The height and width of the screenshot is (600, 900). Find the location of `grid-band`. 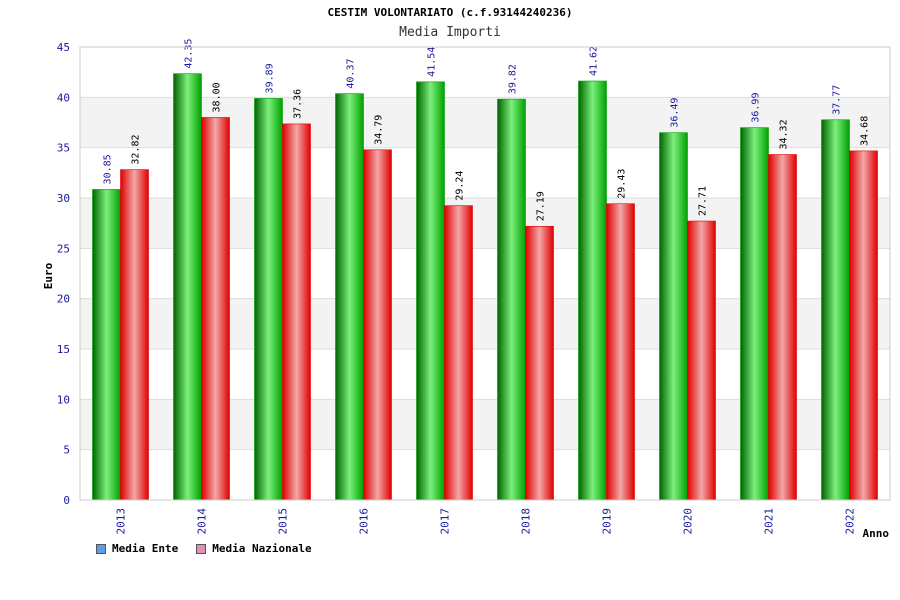

grid-band is located at coordinates (485, 72).